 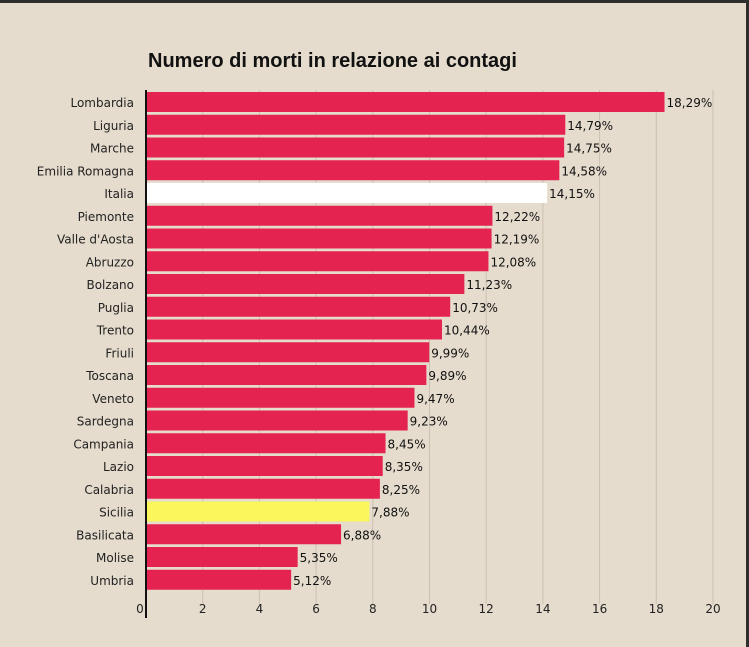 What do you see at coordinates (572, 194) in the screenshot?
I see `value-label: 14,15%` at bounding box center [572, 194].